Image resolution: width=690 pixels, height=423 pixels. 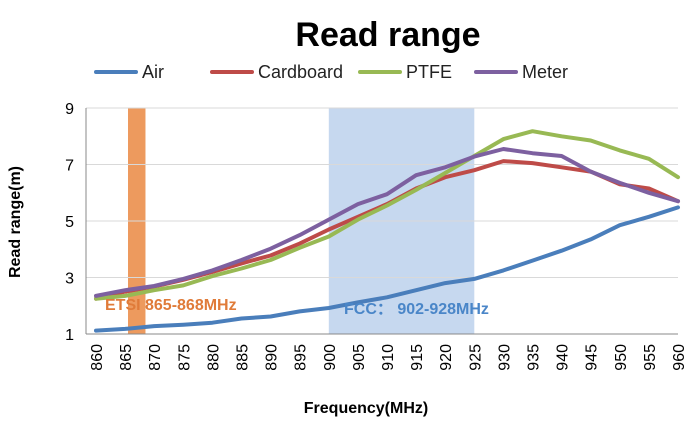 I want to click on x-tick-label: 895, so click(x=301, y=357).